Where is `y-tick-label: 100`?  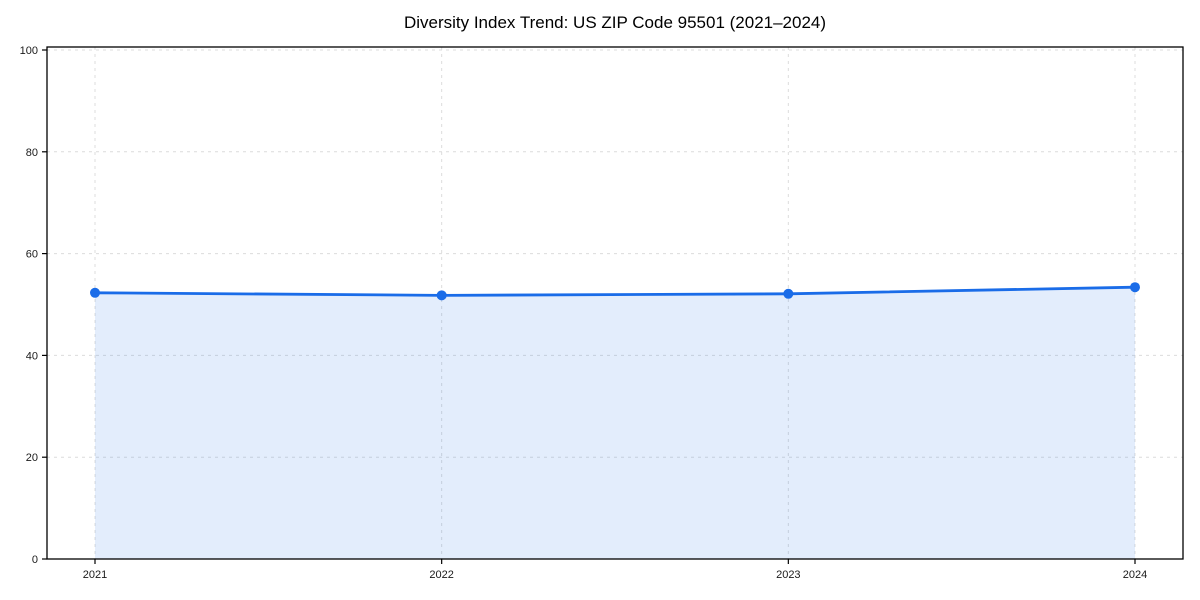 y-tick-label: 100 is located at coordinates (29, 51).